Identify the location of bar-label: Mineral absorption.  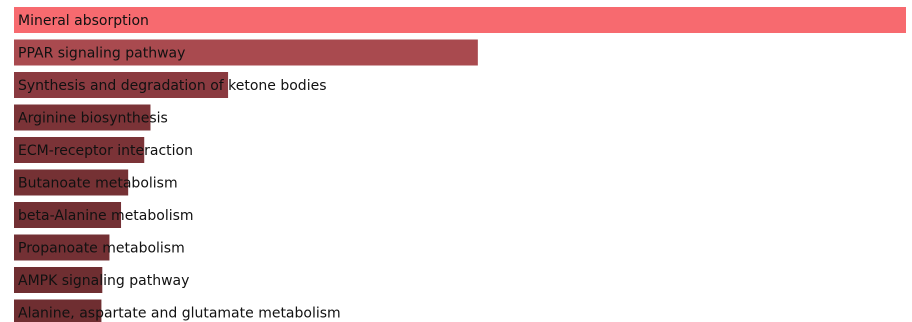
(83, 21).